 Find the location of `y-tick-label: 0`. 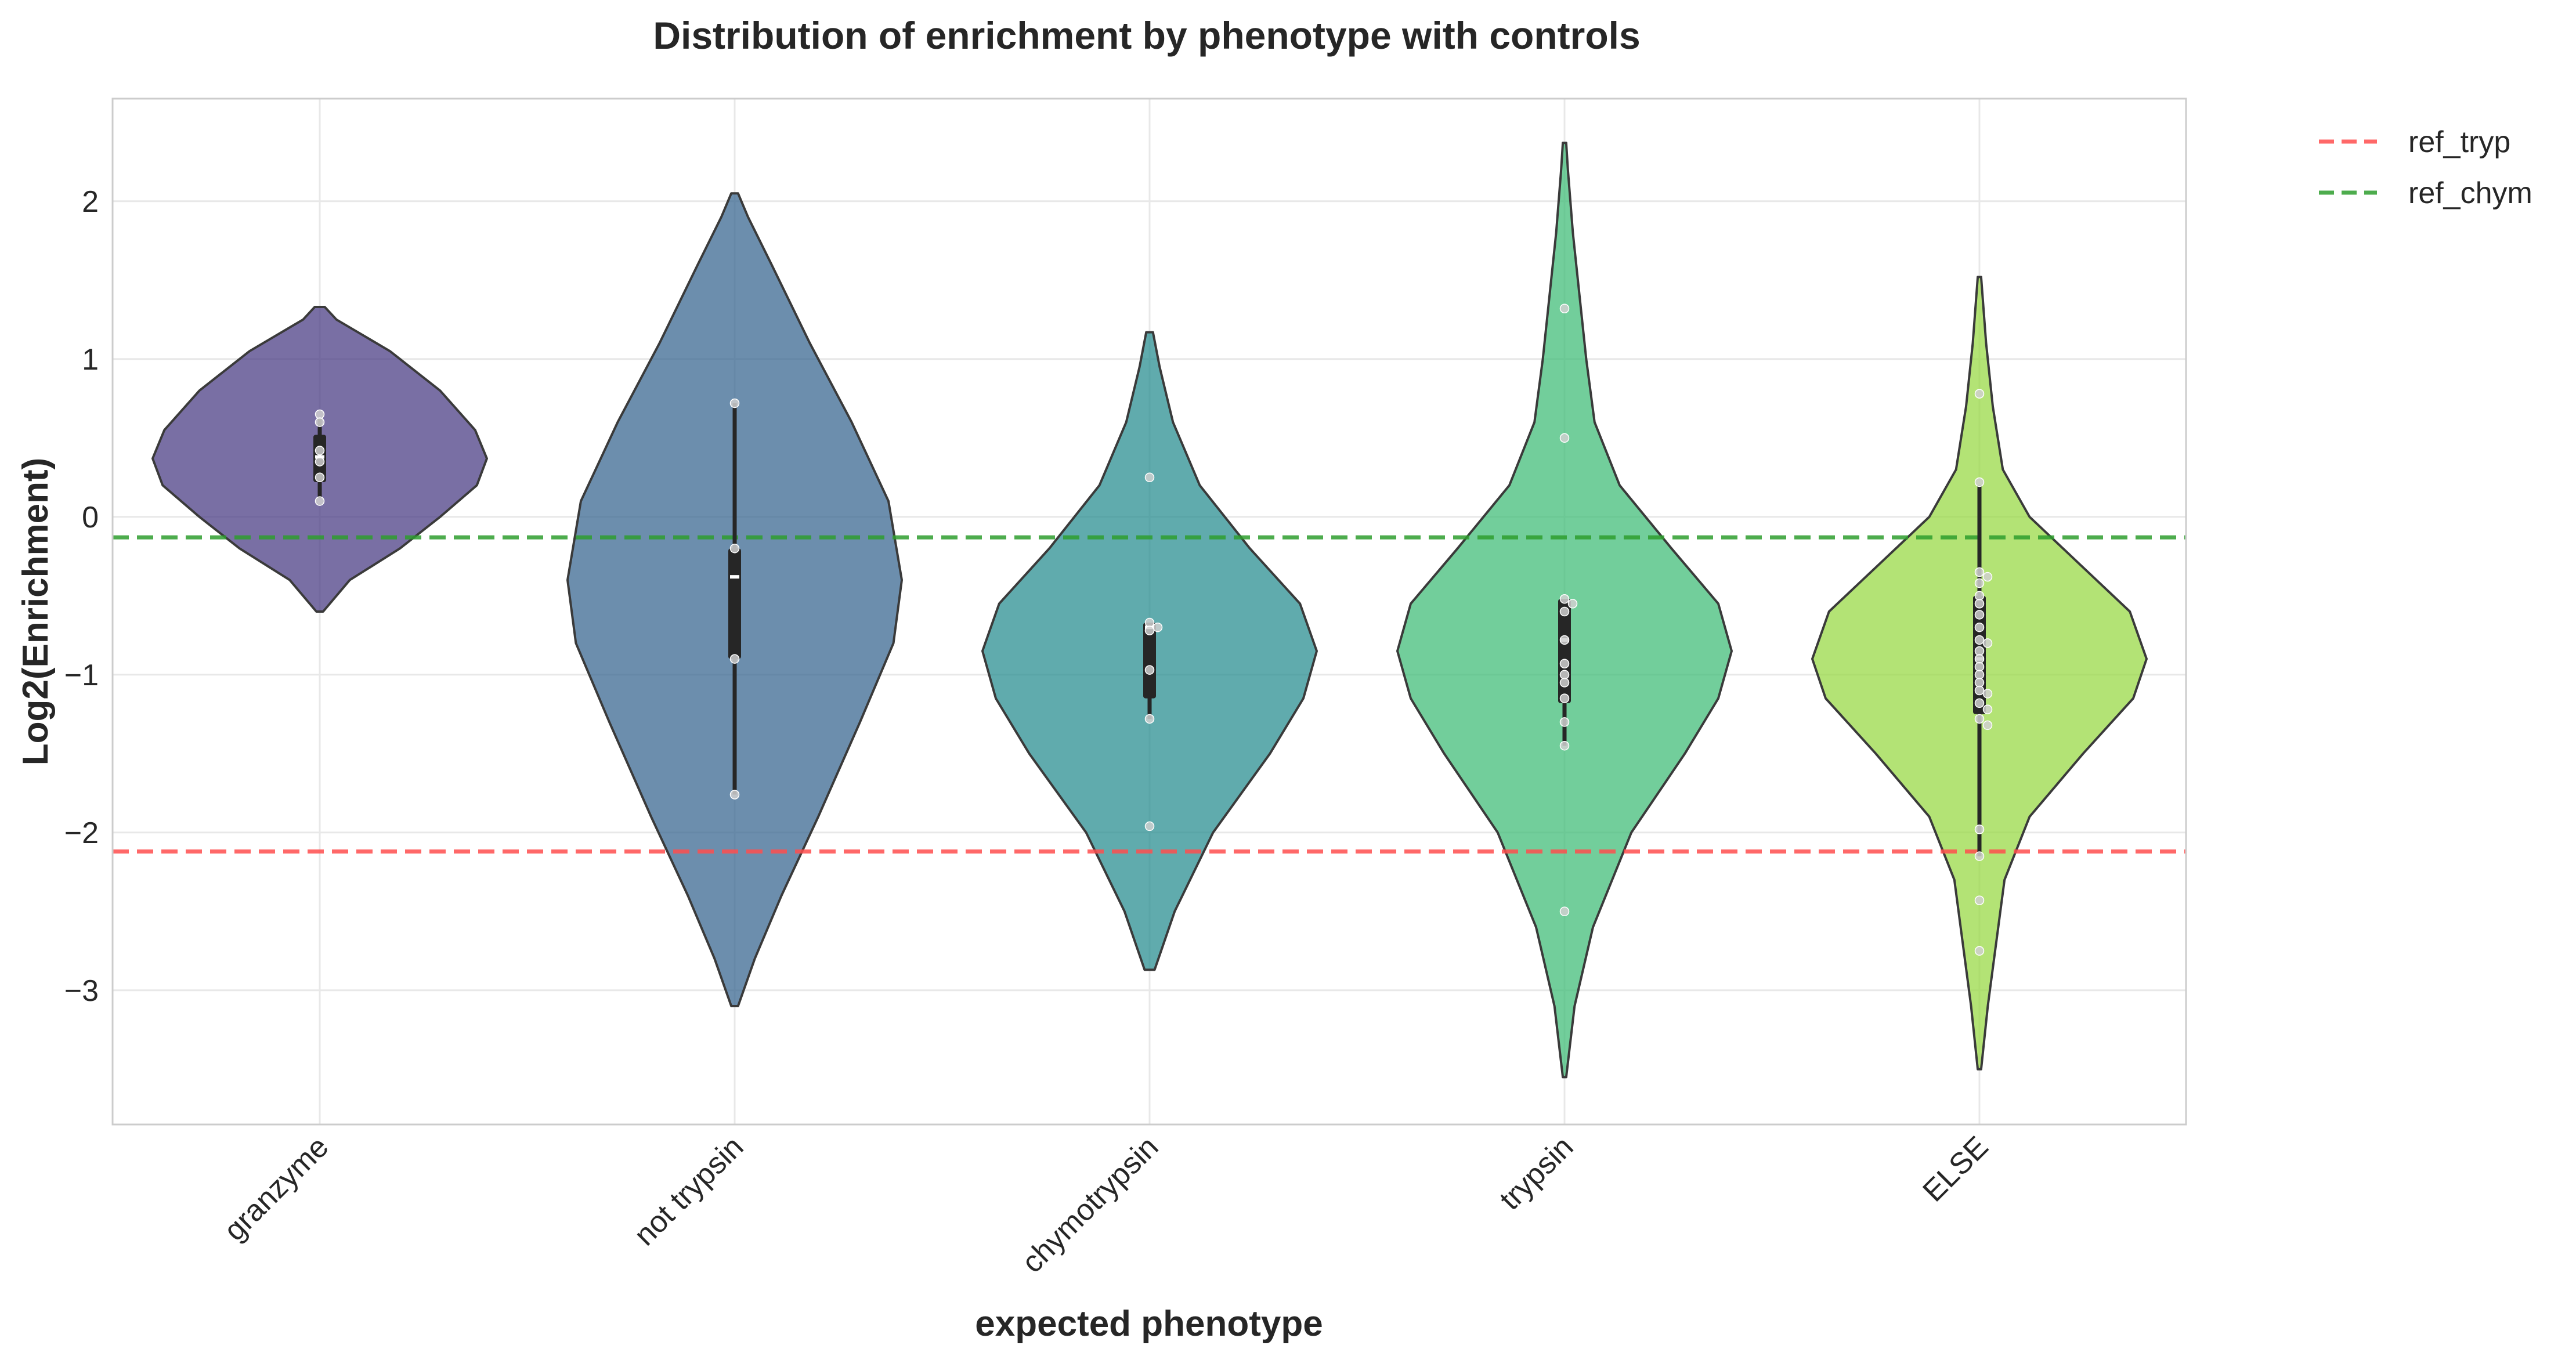

y-tick-label: 0 is located at coordinates (90, 517).